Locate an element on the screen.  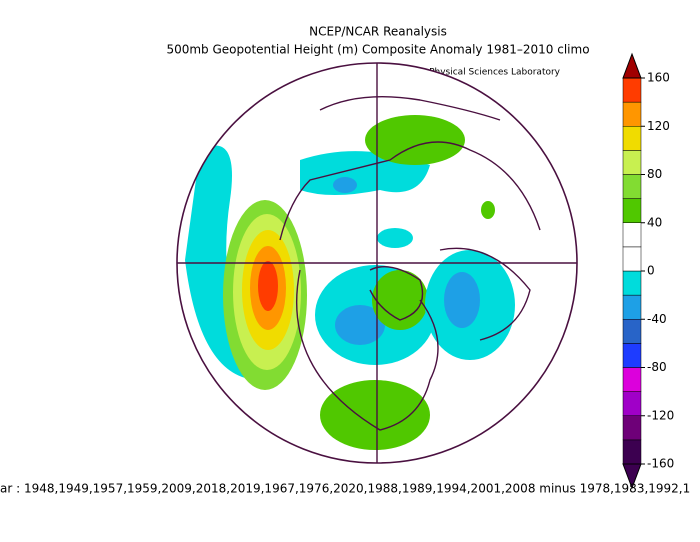
credit: NOAA Physical Sciences Laboratory is located at coordinates (480, 73).